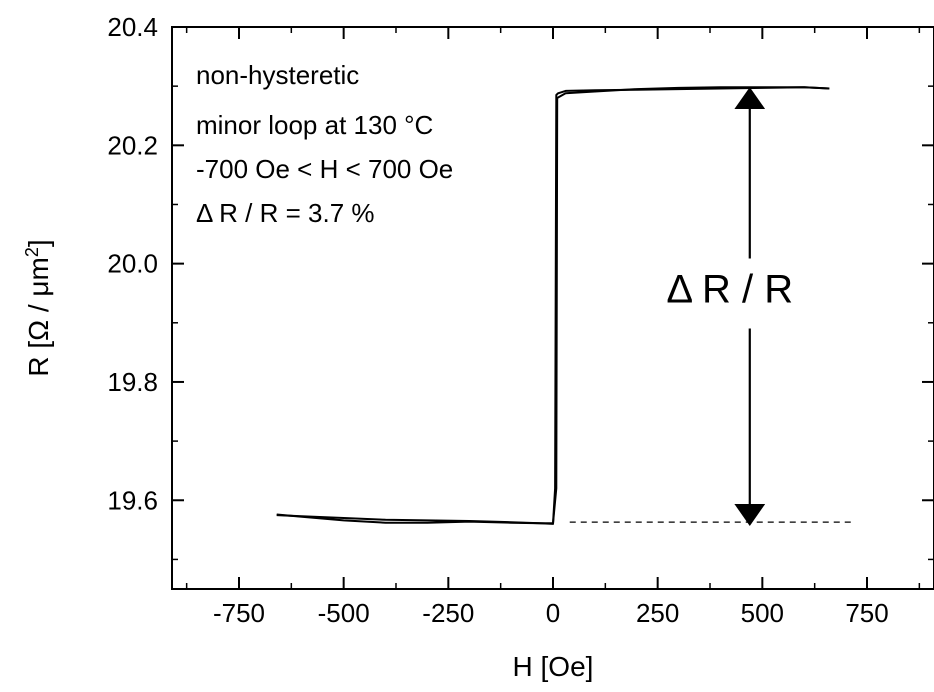 The image size is (934, 692). What do you see at coordinates (448, 613) in the screenshot?
I see `x-tick-label: -250` at bounding box center [448, 613].